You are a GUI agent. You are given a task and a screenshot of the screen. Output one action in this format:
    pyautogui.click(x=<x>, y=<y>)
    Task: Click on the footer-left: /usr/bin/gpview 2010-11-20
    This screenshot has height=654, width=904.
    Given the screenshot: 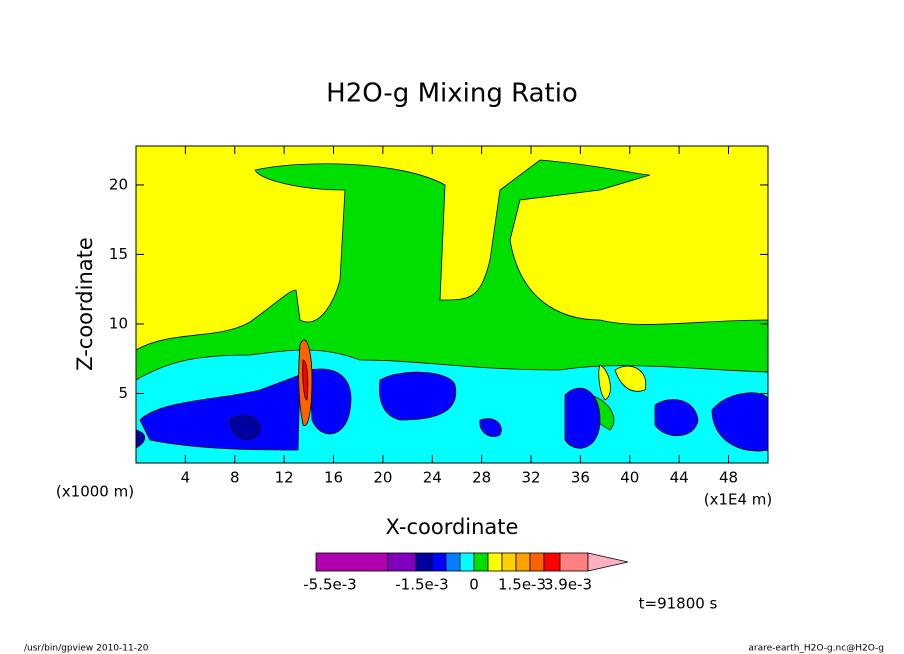 What is the action you would take?
    pyautogui.click(x=86, y=649)
    